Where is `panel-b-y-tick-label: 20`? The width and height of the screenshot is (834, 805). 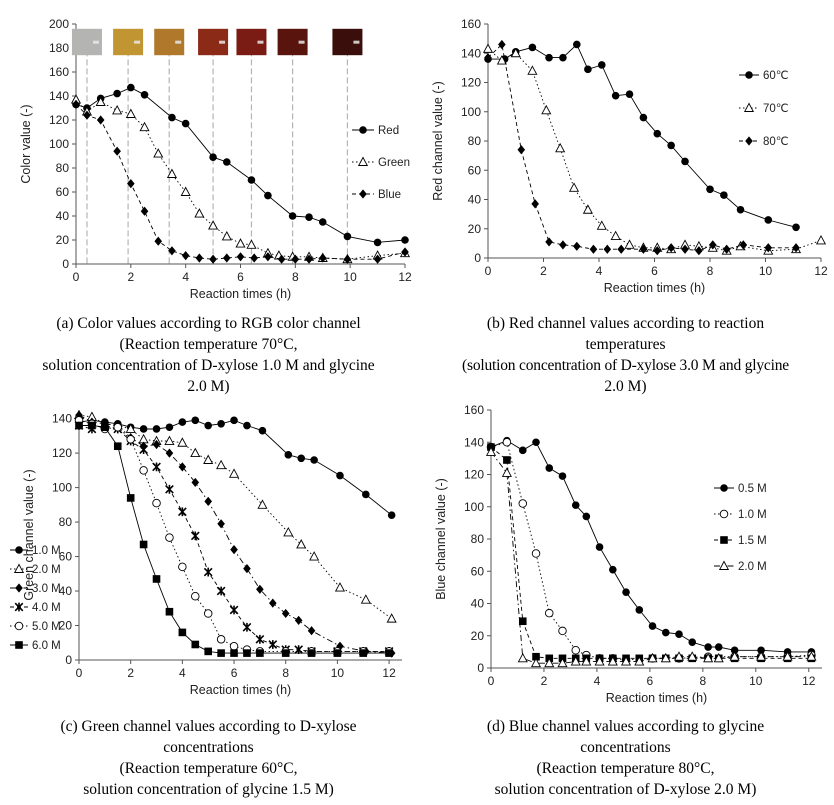
panel-b-y-tick-label: 20 is located at coordinates (475, 229).